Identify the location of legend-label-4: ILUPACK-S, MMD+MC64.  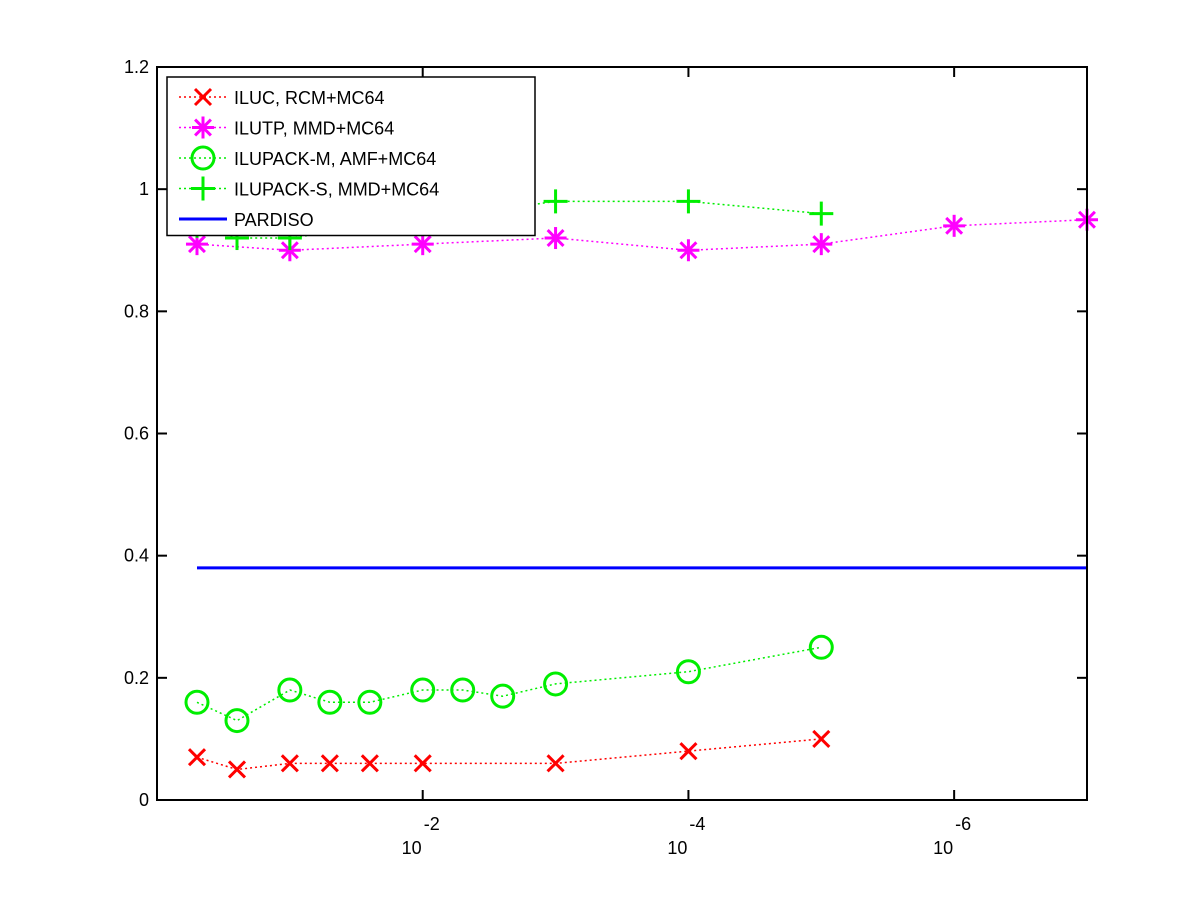
(336, 190).